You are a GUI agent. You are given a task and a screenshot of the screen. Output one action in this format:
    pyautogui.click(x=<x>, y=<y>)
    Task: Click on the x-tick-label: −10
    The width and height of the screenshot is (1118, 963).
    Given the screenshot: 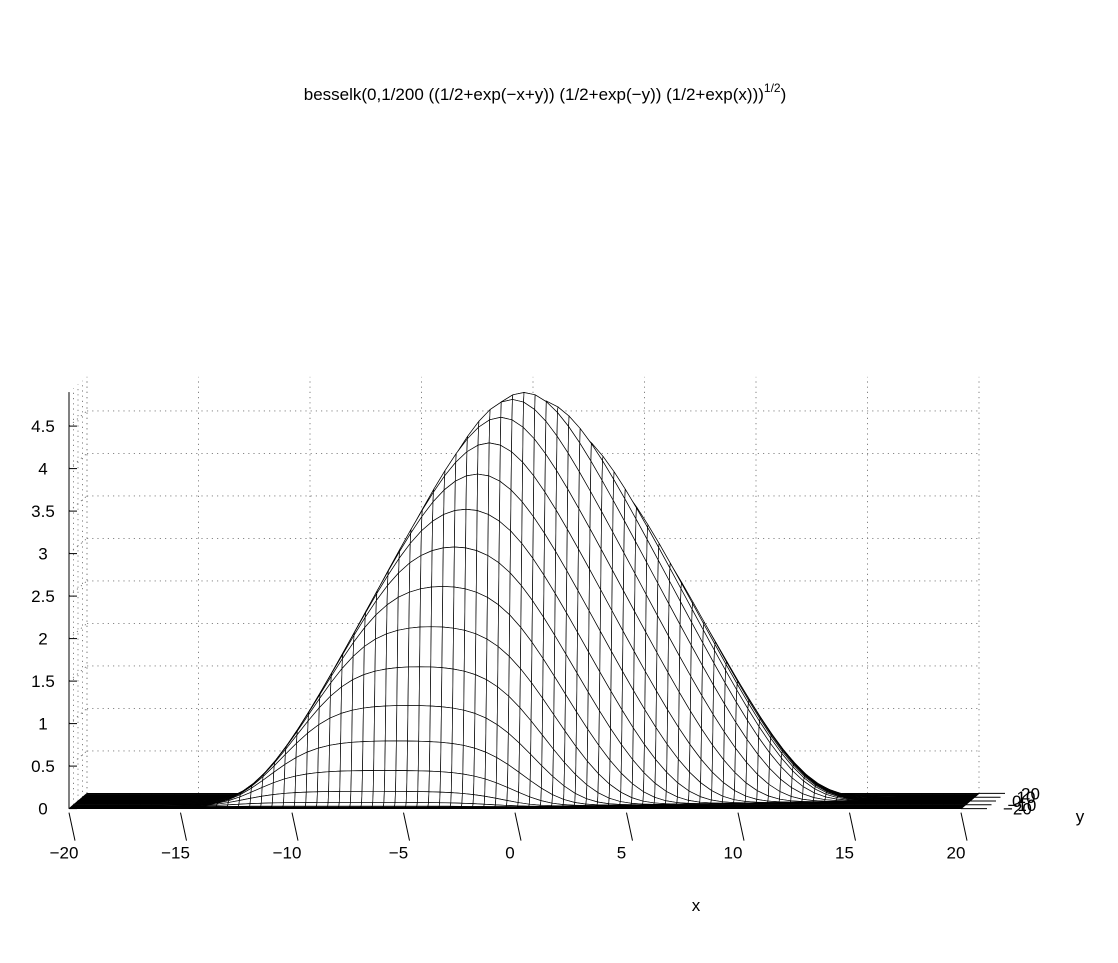 What is the action you would take?
    pyautogui.click(x=287, y=853)
    